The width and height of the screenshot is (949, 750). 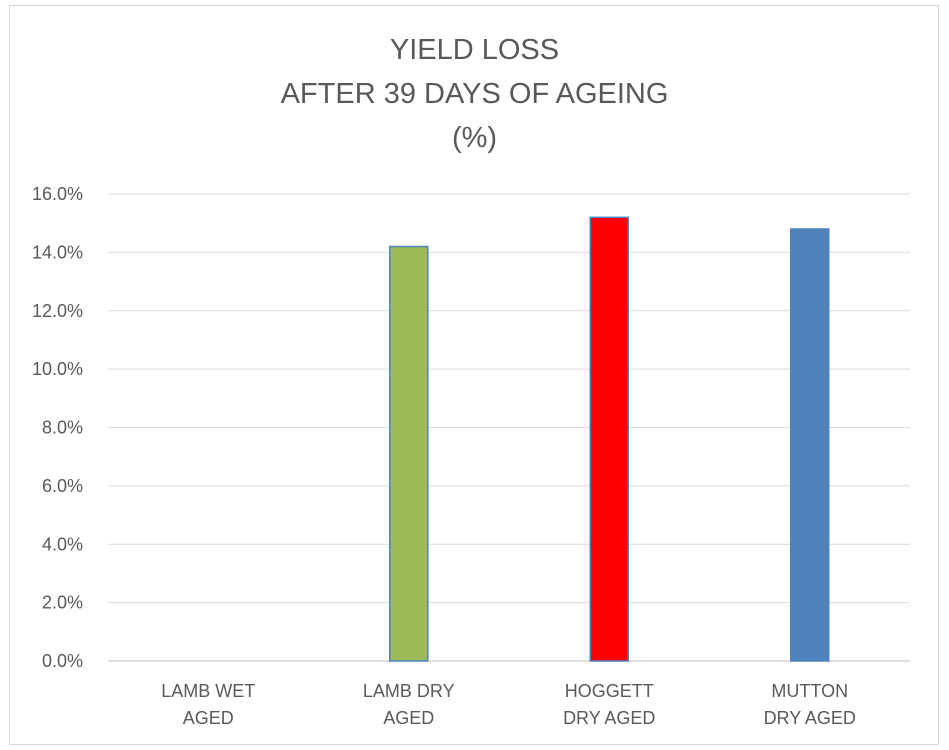 What do you see at coordinates (57, 311) in the screenshot?
I see `y-tick-label: 12.0%` at bounding box center [57, 311].